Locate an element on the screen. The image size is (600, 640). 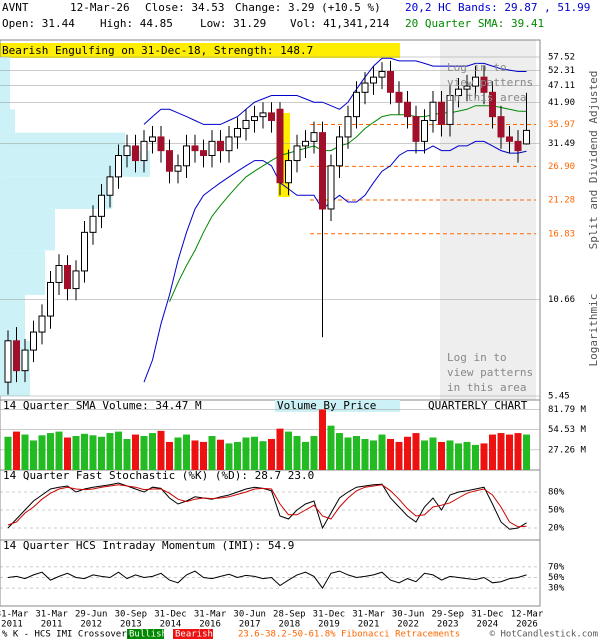
x-tick-date: 30-Sep is located at coordinates (131, 615).